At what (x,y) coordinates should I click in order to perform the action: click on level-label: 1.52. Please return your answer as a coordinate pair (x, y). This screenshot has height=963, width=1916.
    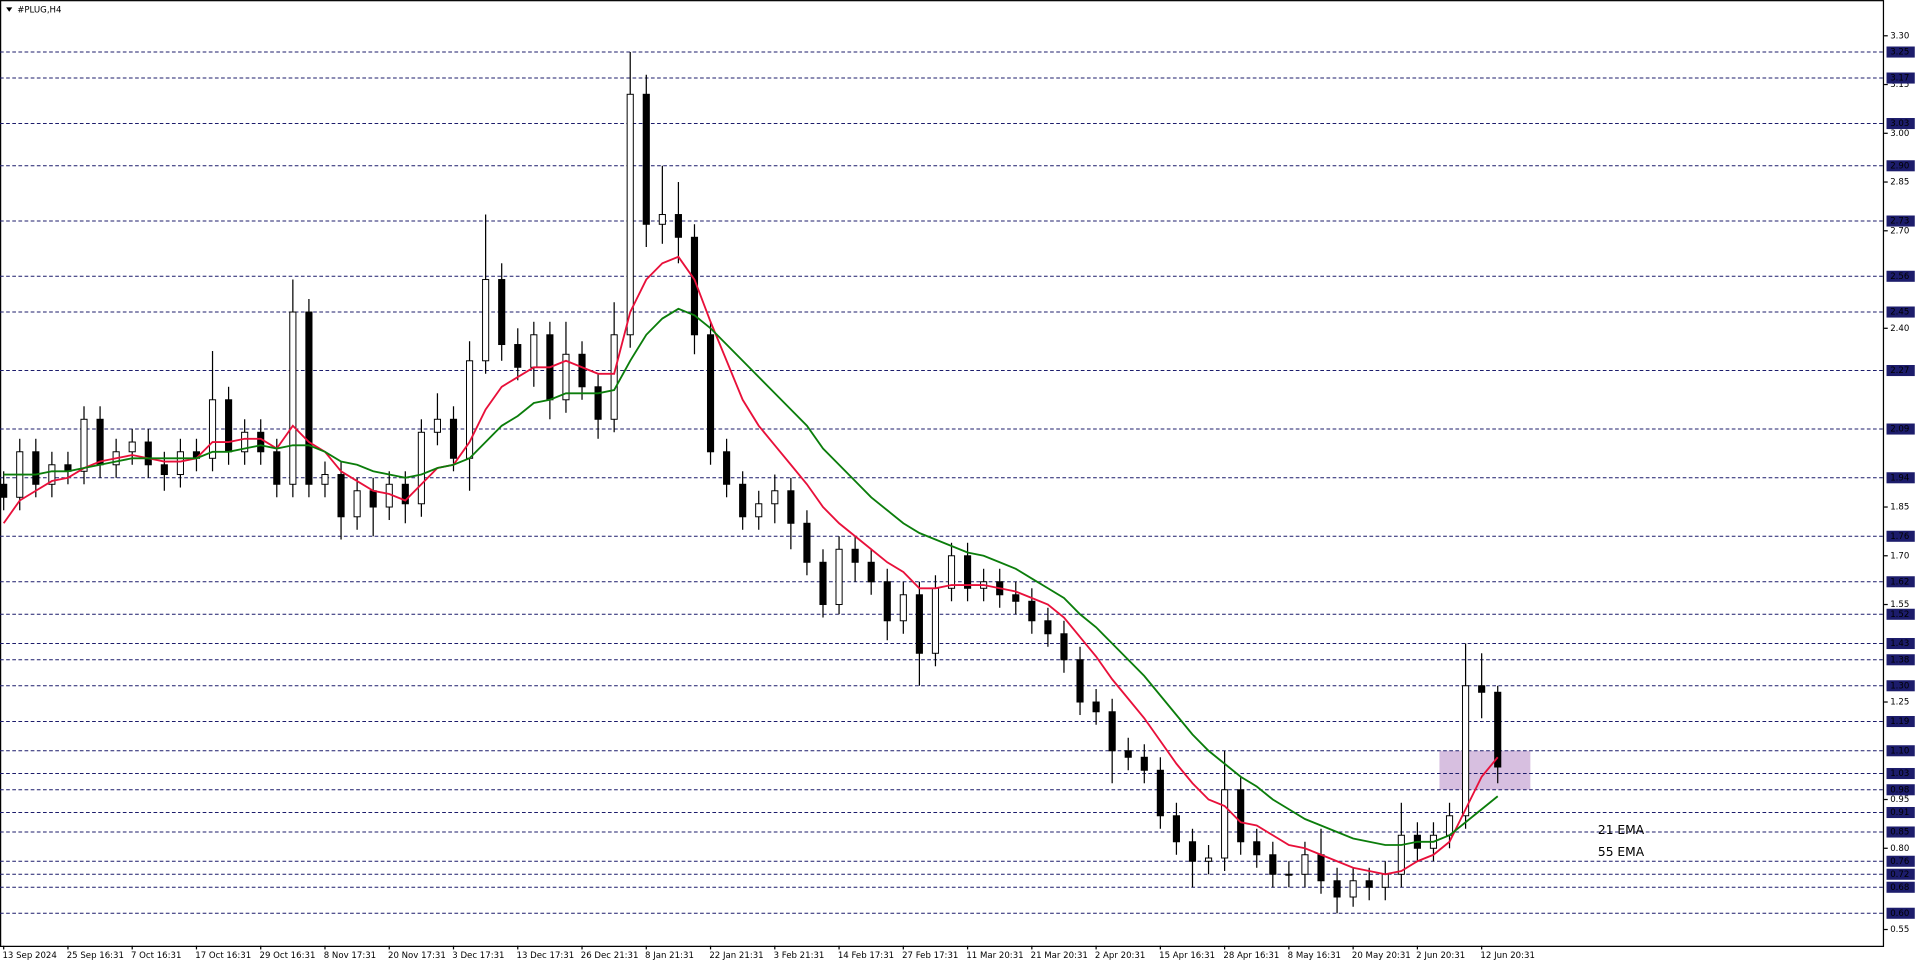
    Looking at the image, I should click on (1899, 615).